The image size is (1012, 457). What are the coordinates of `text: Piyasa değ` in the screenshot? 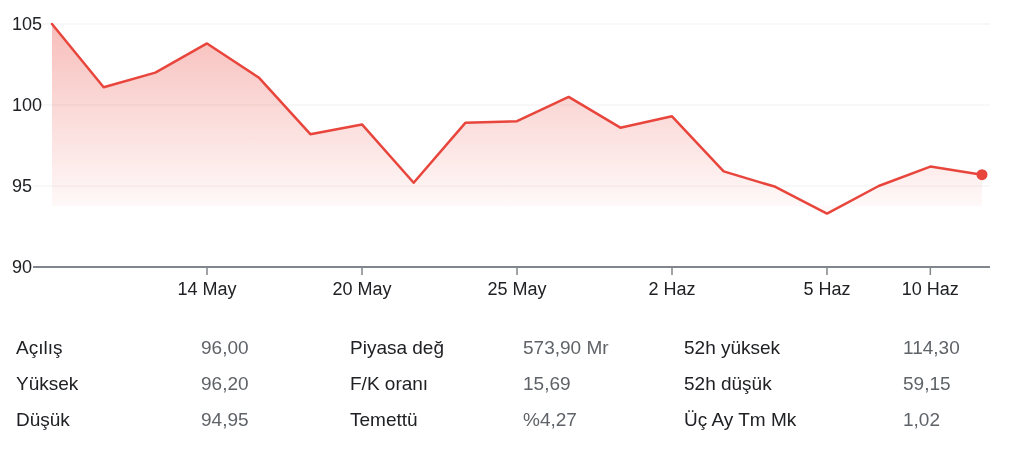 It's located at (397, 347).